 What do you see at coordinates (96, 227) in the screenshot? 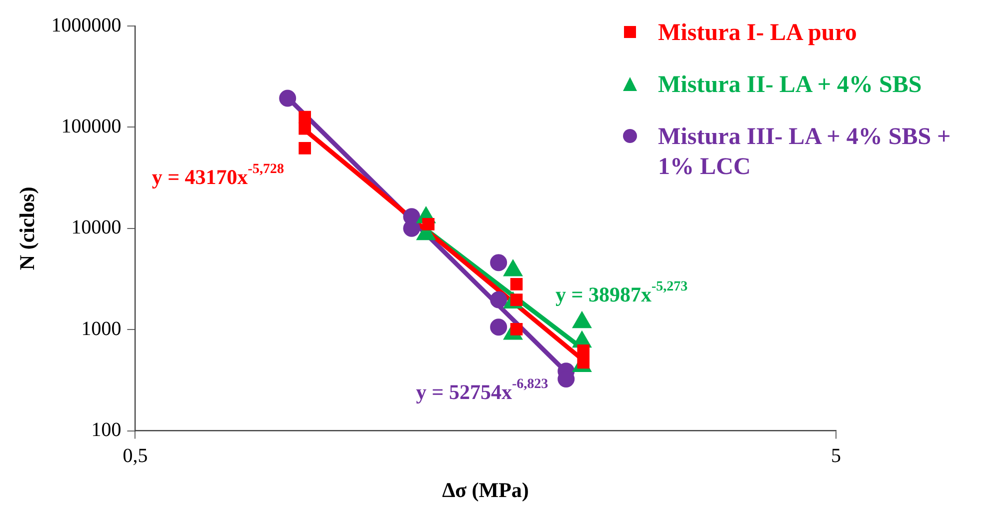
I see `y-tick-label: 10000` at bounding box center [96, 227].